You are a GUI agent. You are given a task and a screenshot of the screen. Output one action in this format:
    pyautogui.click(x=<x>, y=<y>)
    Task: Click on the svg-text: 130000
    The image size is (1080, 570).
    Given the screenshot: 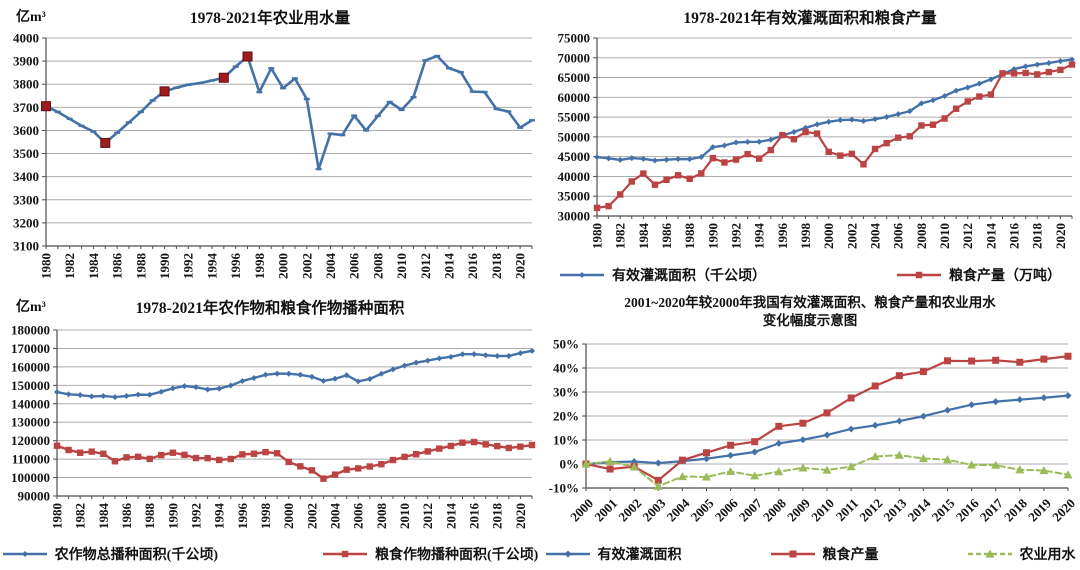 What is the action you would take?
    pyautogui.click(x=30, y=422)
    